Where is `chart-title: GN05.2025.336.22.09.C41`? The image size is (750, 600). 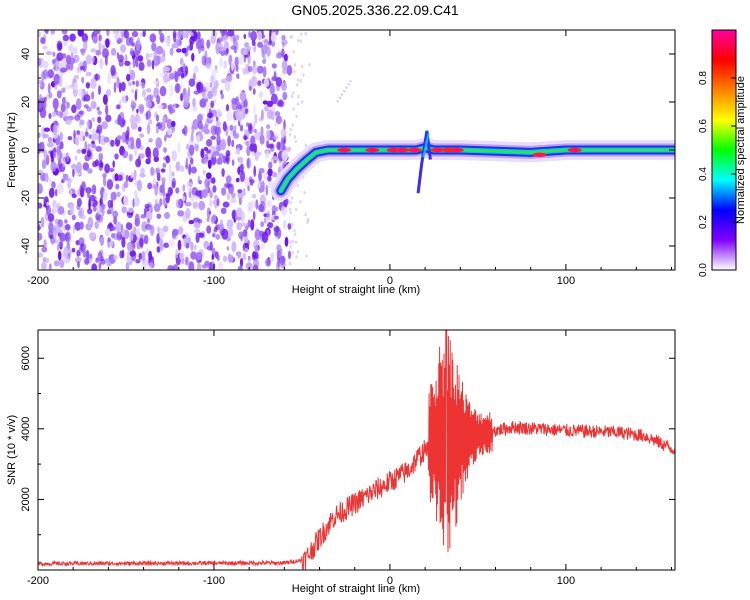
chart-title: GN05.2025.336.22.09.C41 is located at coordinates (375, 10).